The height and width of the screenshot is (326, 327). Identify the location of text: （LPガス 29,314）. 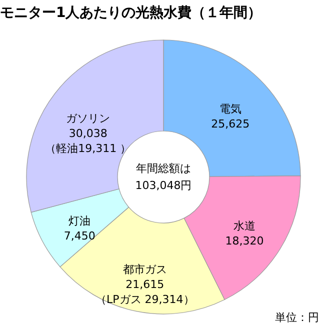
(145, 299).